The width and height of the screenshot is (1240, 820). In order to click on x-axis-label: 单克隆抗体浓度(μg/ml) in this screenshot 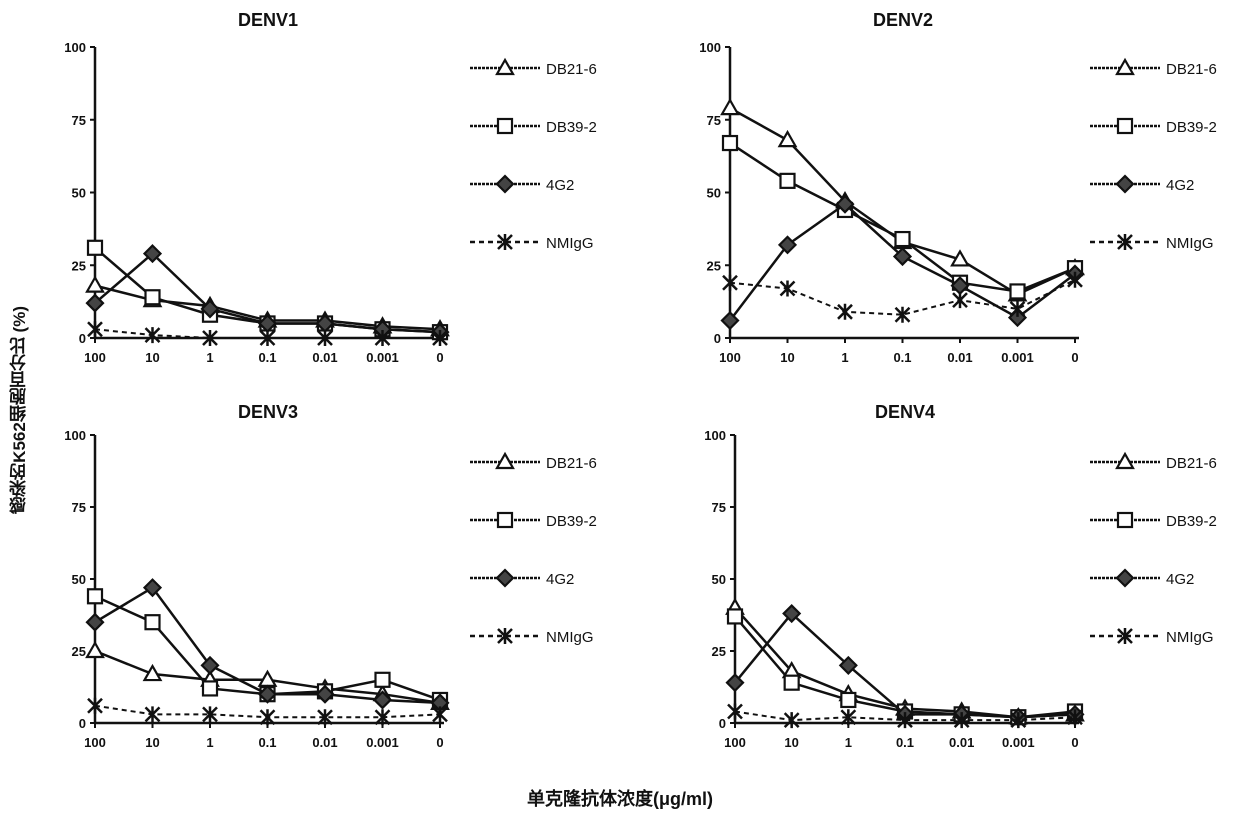, I will do `click(619, 799)`.